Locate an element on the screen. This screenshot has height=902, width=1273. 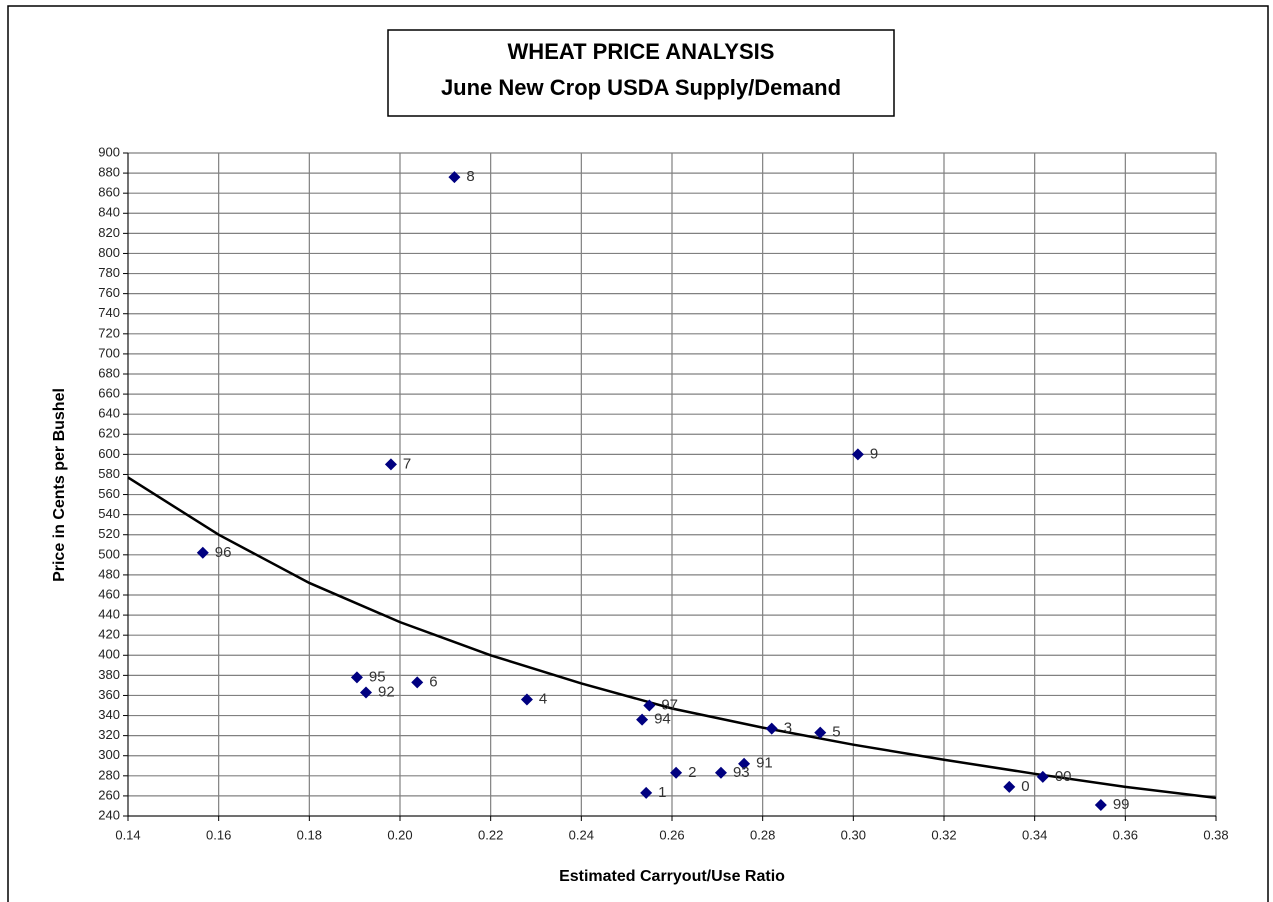
x-tick-label: 0.36 is located at coordinates (1125, 834).